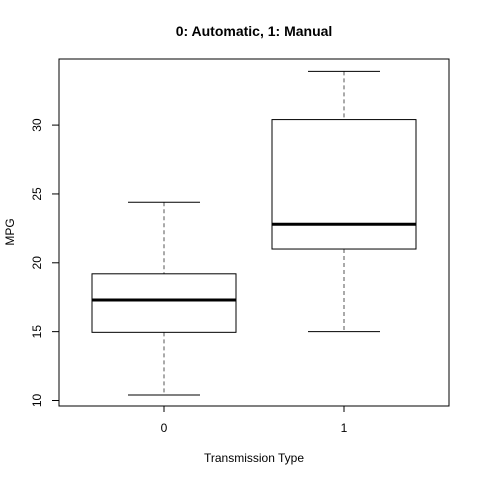 The image size is (480, 485). What do you see at coordinates (37, 400) in the screenshot?
I see `y-tick-label: 10` at bounding box center [37, 400].